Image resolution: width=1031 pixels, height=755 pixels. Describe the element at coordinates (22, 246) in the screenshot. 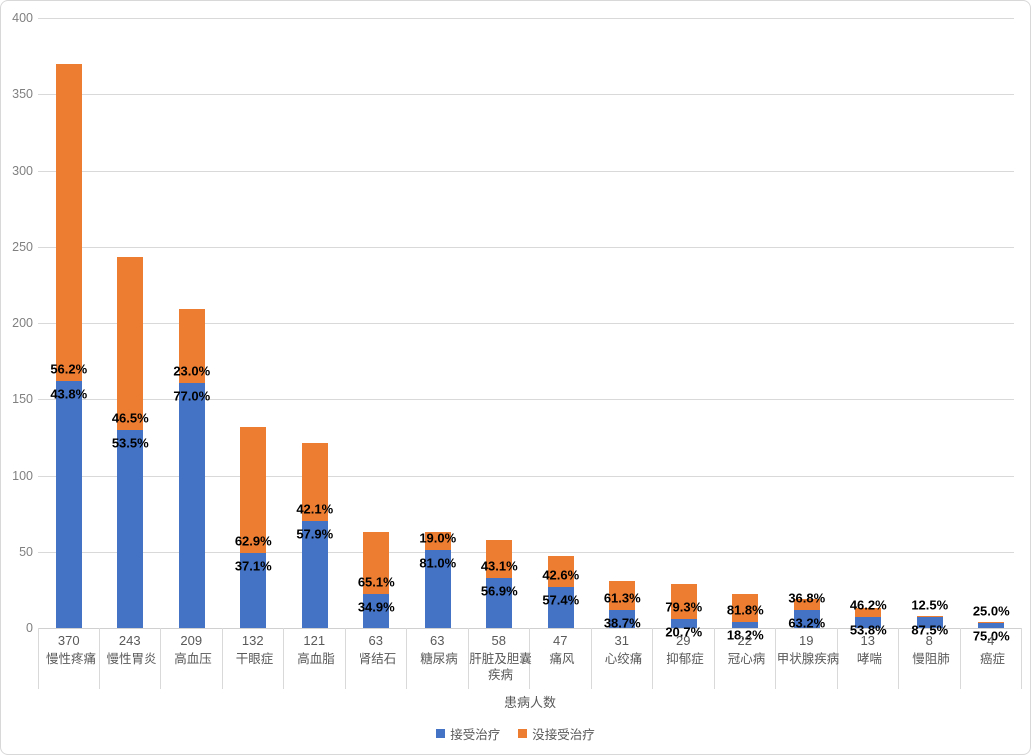

I see `y-axis-tick-label: 250` at that location.